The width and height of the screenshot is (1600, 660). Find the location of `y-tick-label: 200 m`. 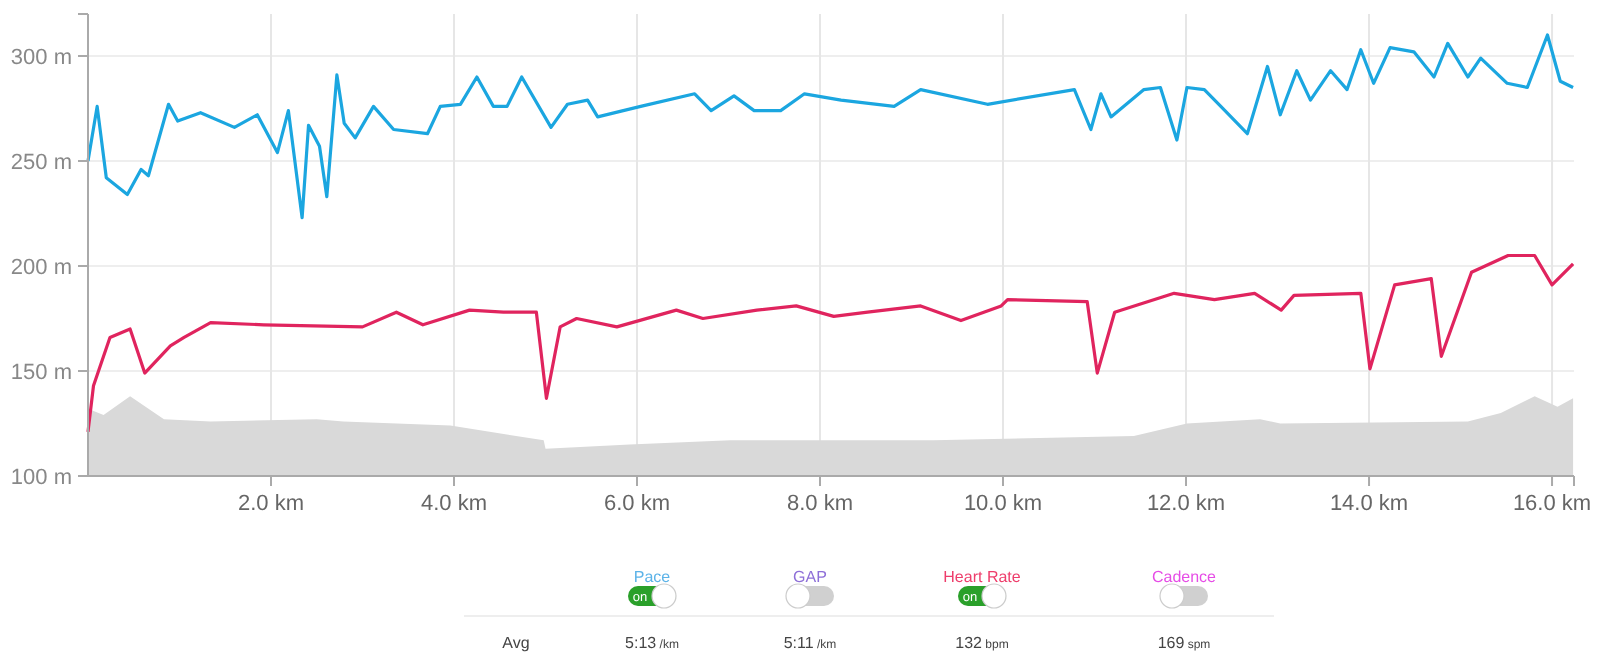

y-tick-label: 200 m is located at coordinates (41, 267).